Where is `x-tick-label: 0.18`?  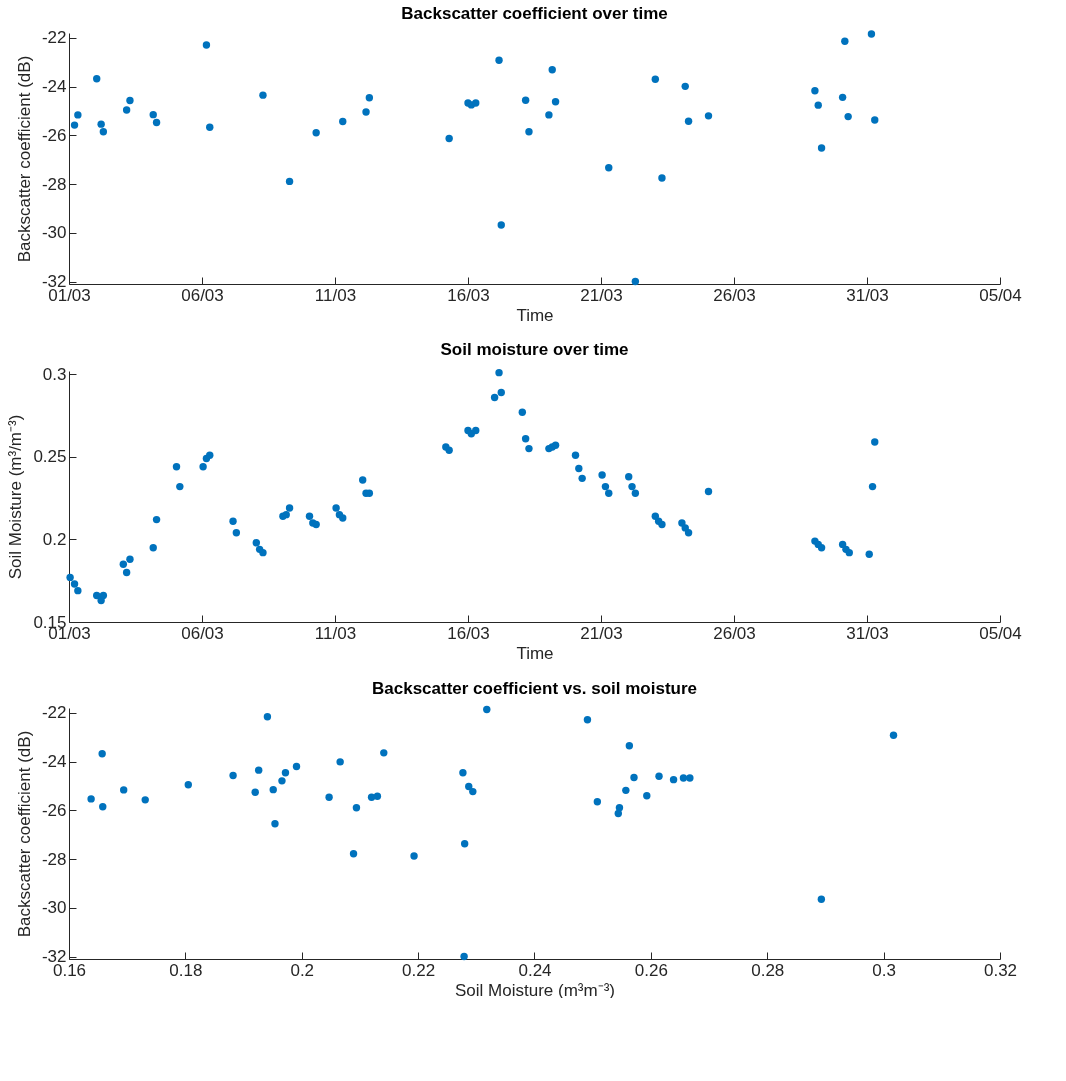 x-tick-label: 0.18 is located at coordinates (186, 970).